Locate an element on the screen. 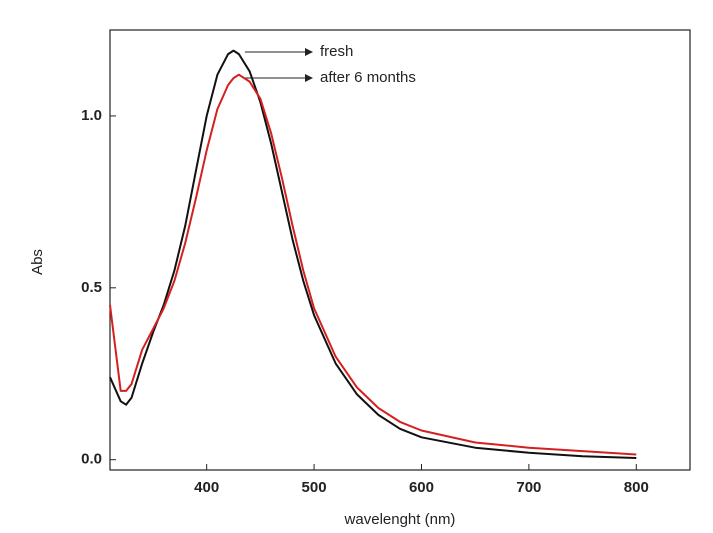  legend-label: fresh is located at coordinates (336, 51).